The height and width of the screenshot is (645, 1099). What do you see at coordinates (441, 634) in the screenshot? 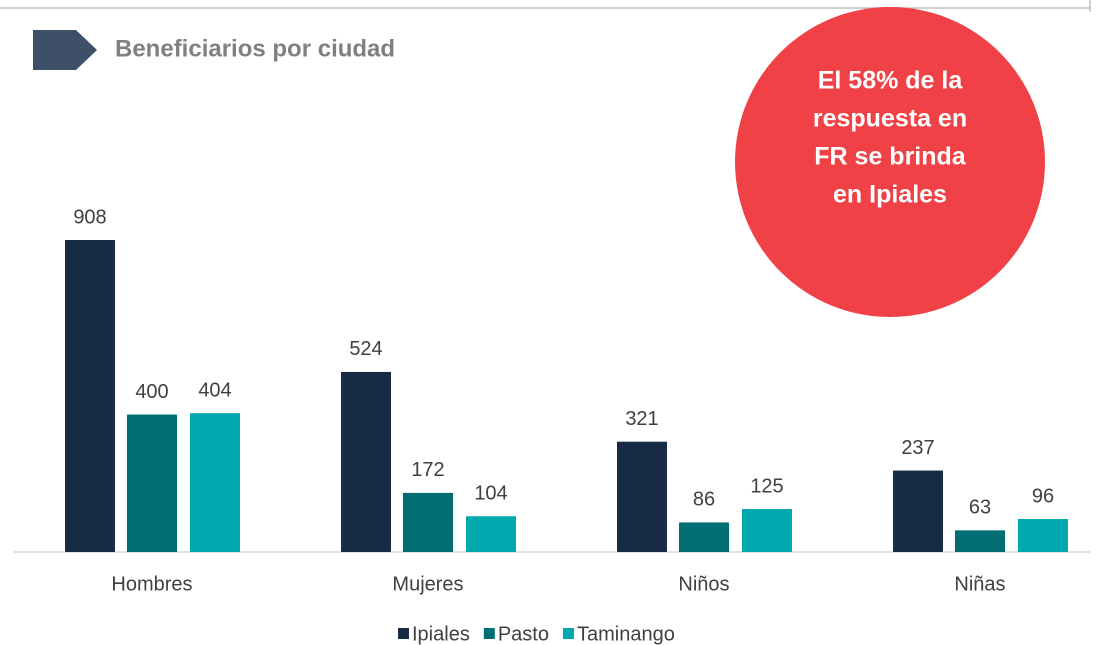
I see `legend-label: Ipiales` at bounding box center [441, 634].